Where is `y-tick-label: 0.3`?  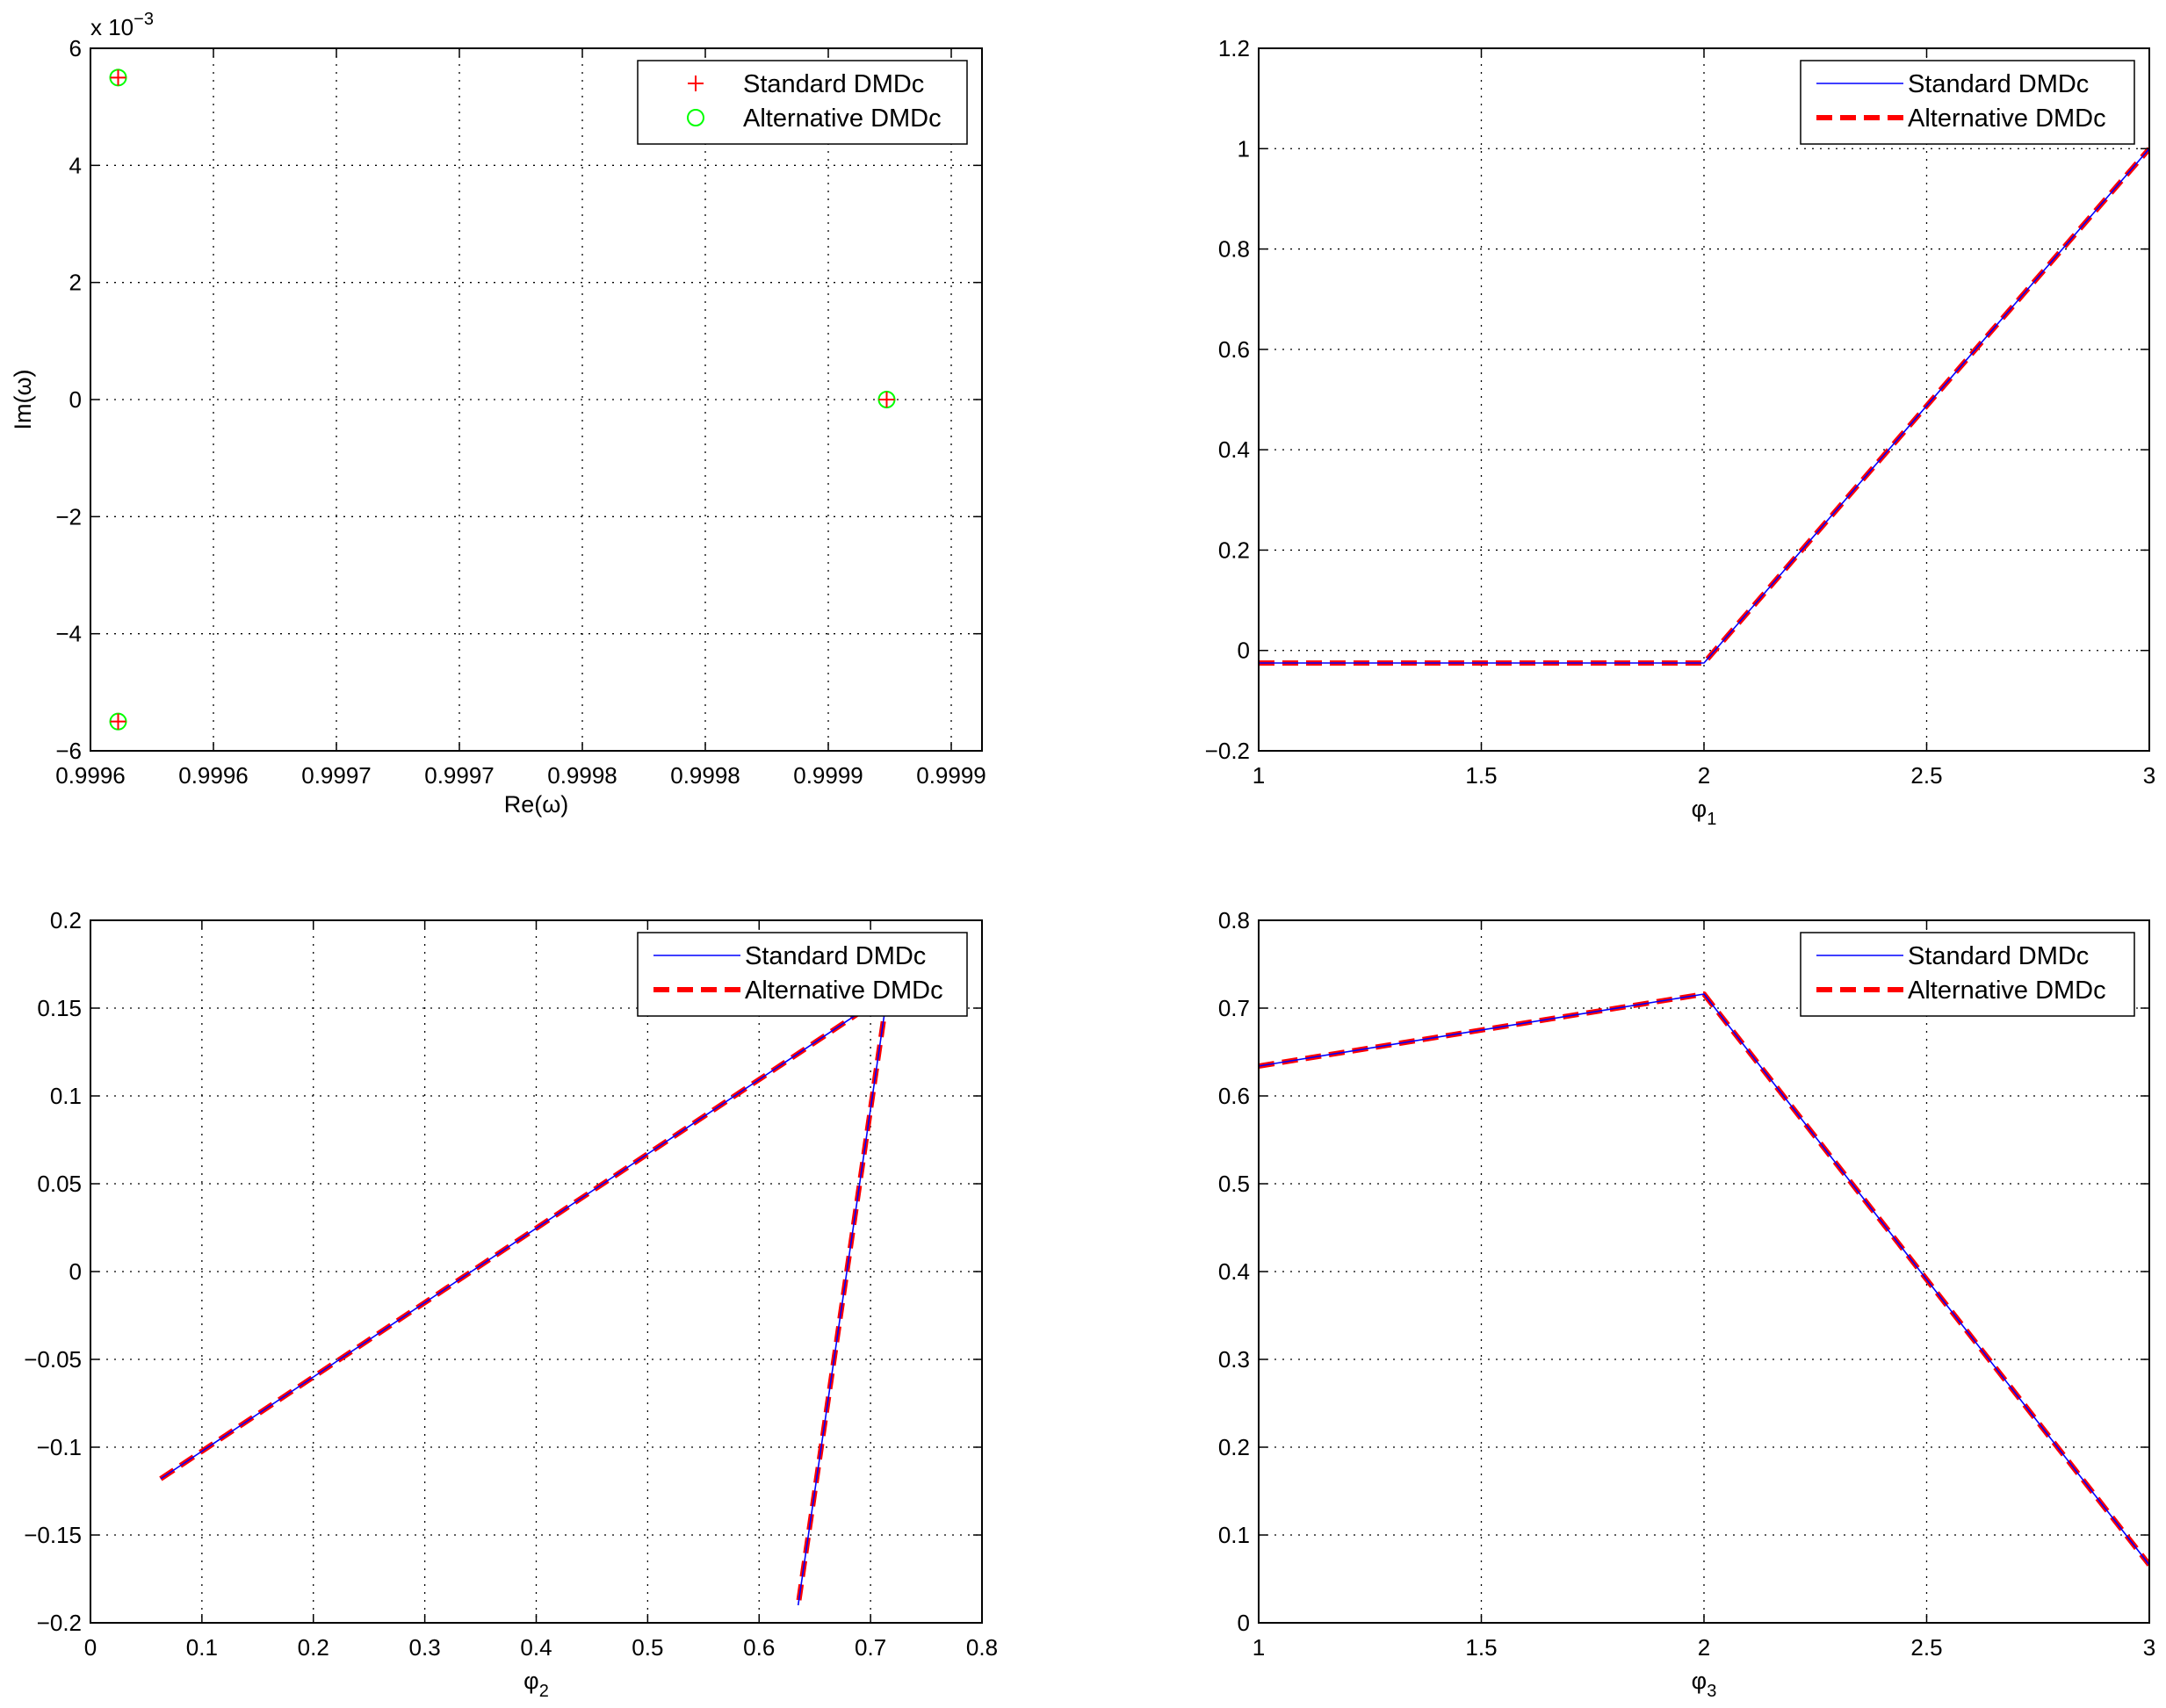 y-tick-label: 0.3 is located at coordinates (1234, 1359).